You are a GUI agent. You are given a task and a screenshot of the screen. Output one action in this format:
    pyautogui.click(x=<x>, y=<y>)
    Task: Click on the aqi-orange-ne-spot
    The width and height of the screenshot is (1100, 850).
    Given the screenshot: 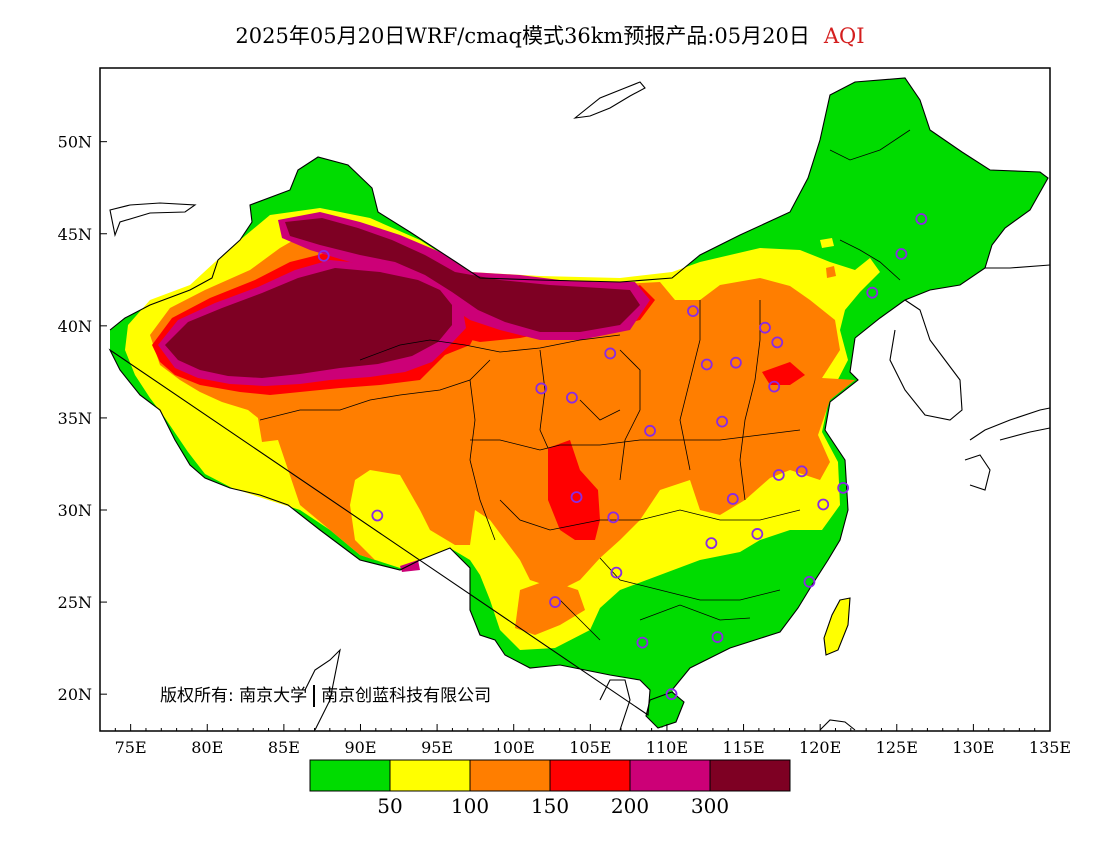 What is the action you would take?
    pyautogui.click(x=831, y=272)
    